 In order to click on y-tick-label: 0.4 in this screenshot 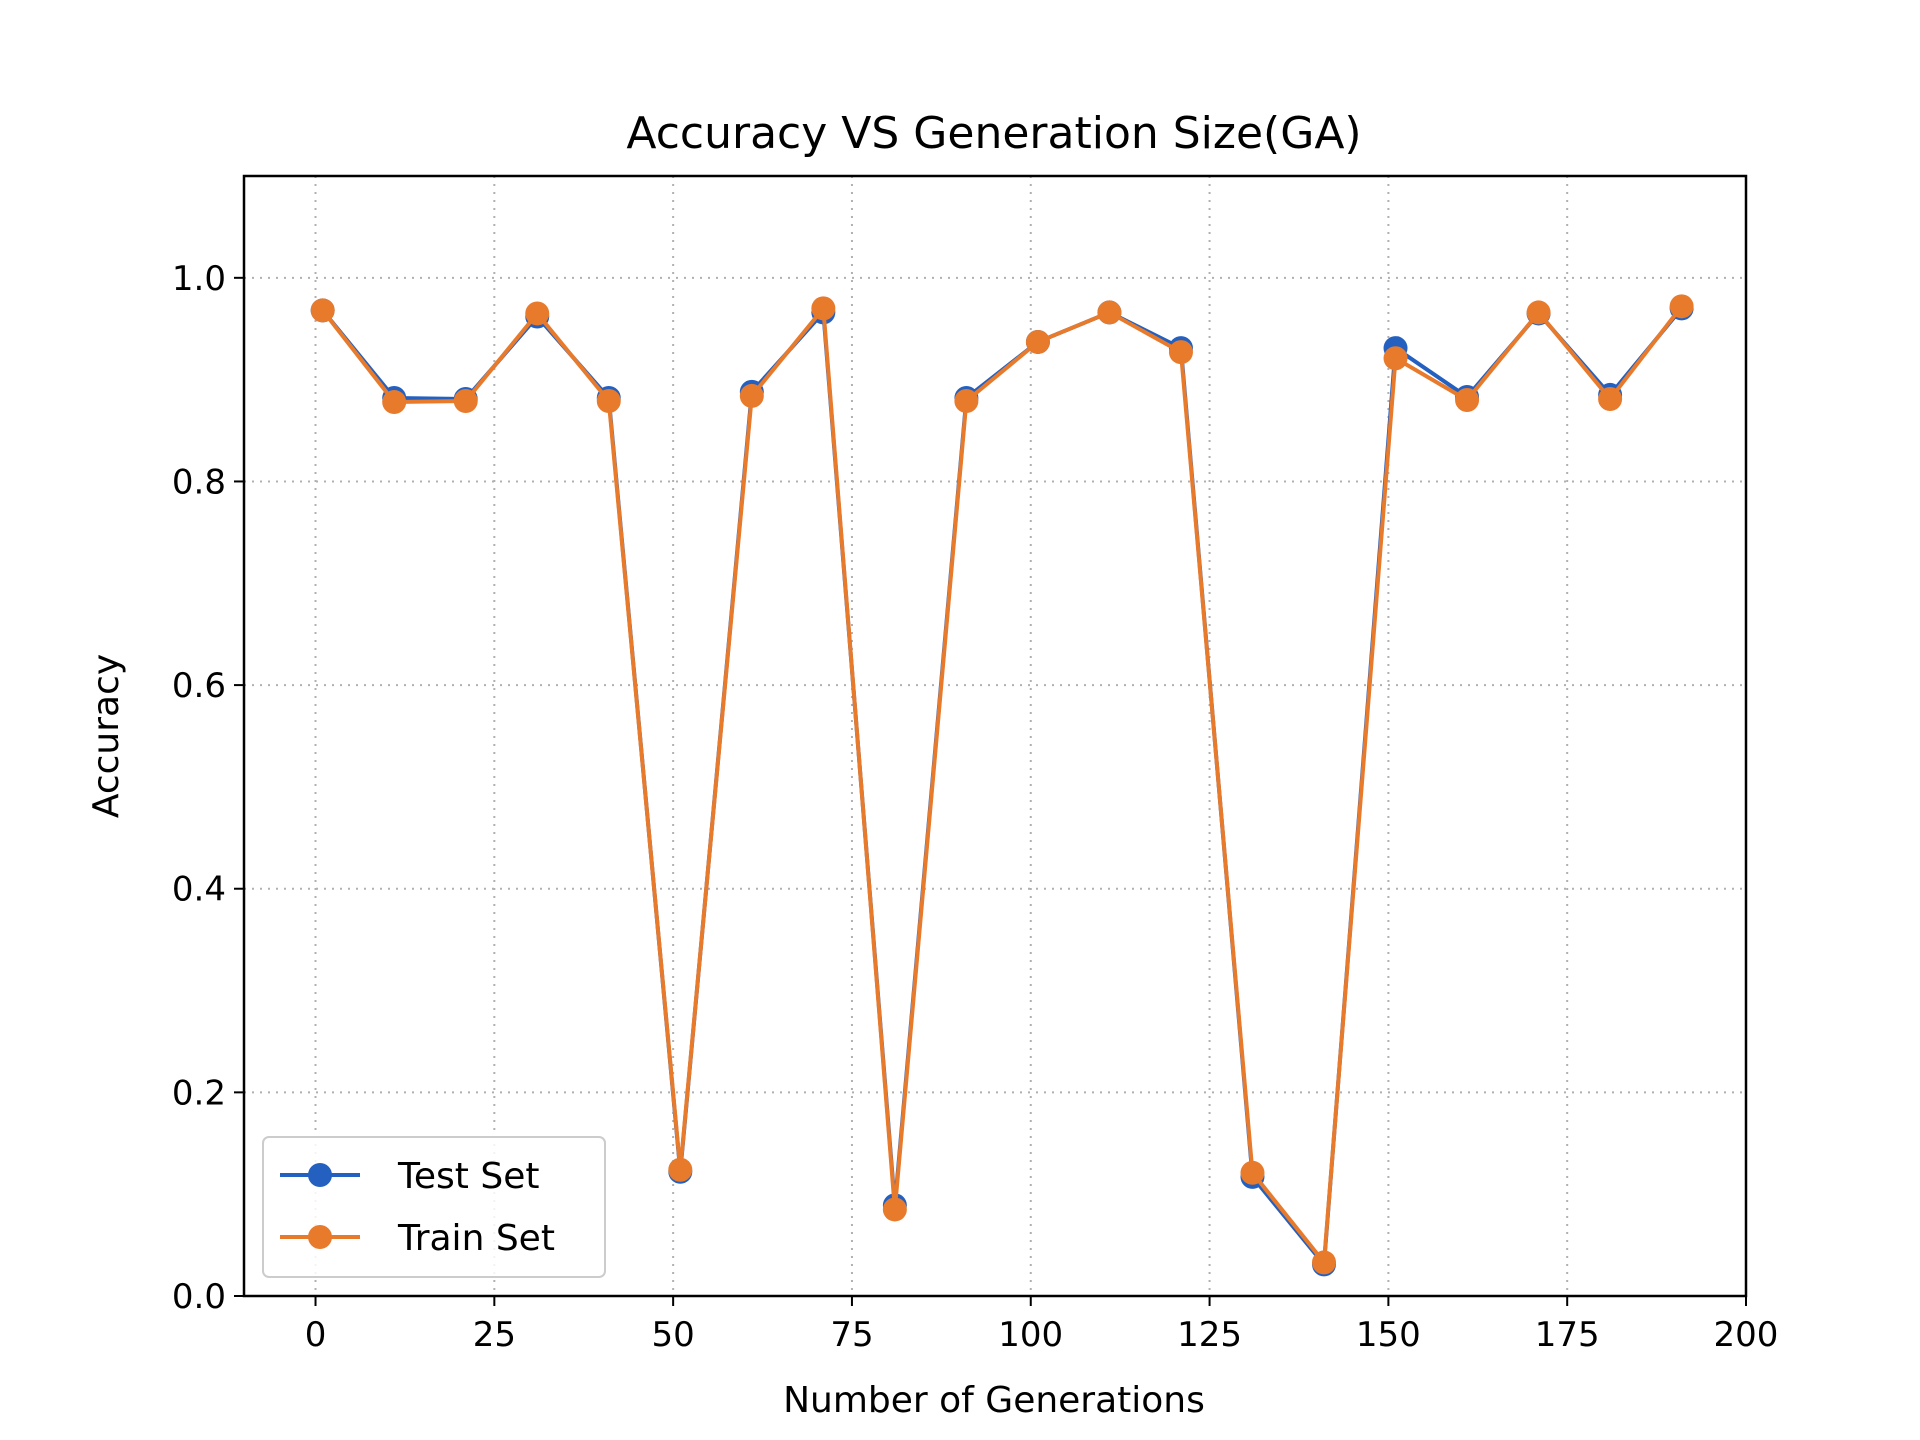, I will do `click(199, 890)`.